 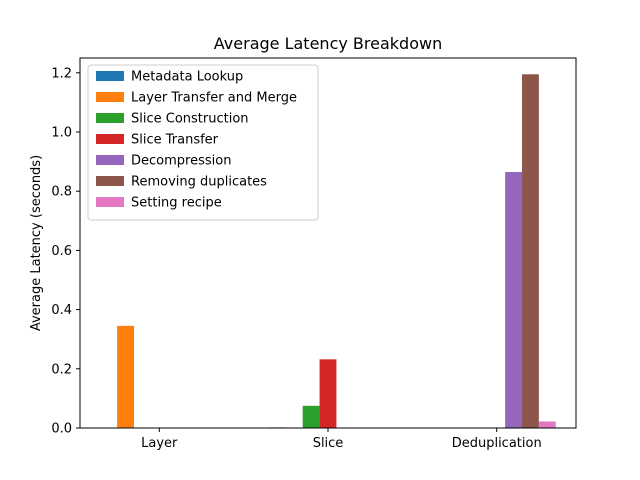 What do you see at coordinates (497, 443) in the screenshot?
I see `x-tick-label-deduplication: Deduplication` at bounding box center [497, 443].